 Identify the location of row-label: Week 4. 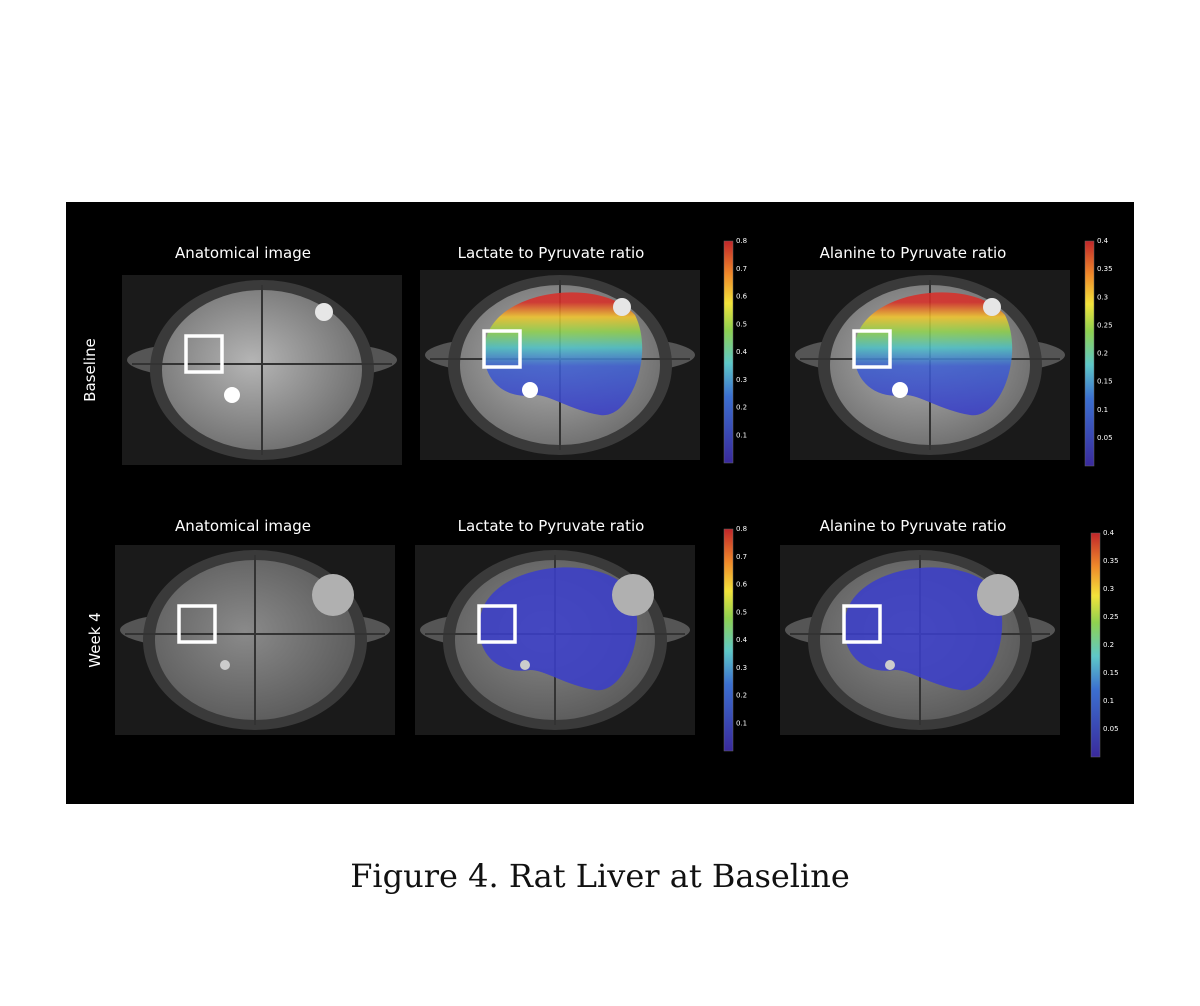
(95, 639).